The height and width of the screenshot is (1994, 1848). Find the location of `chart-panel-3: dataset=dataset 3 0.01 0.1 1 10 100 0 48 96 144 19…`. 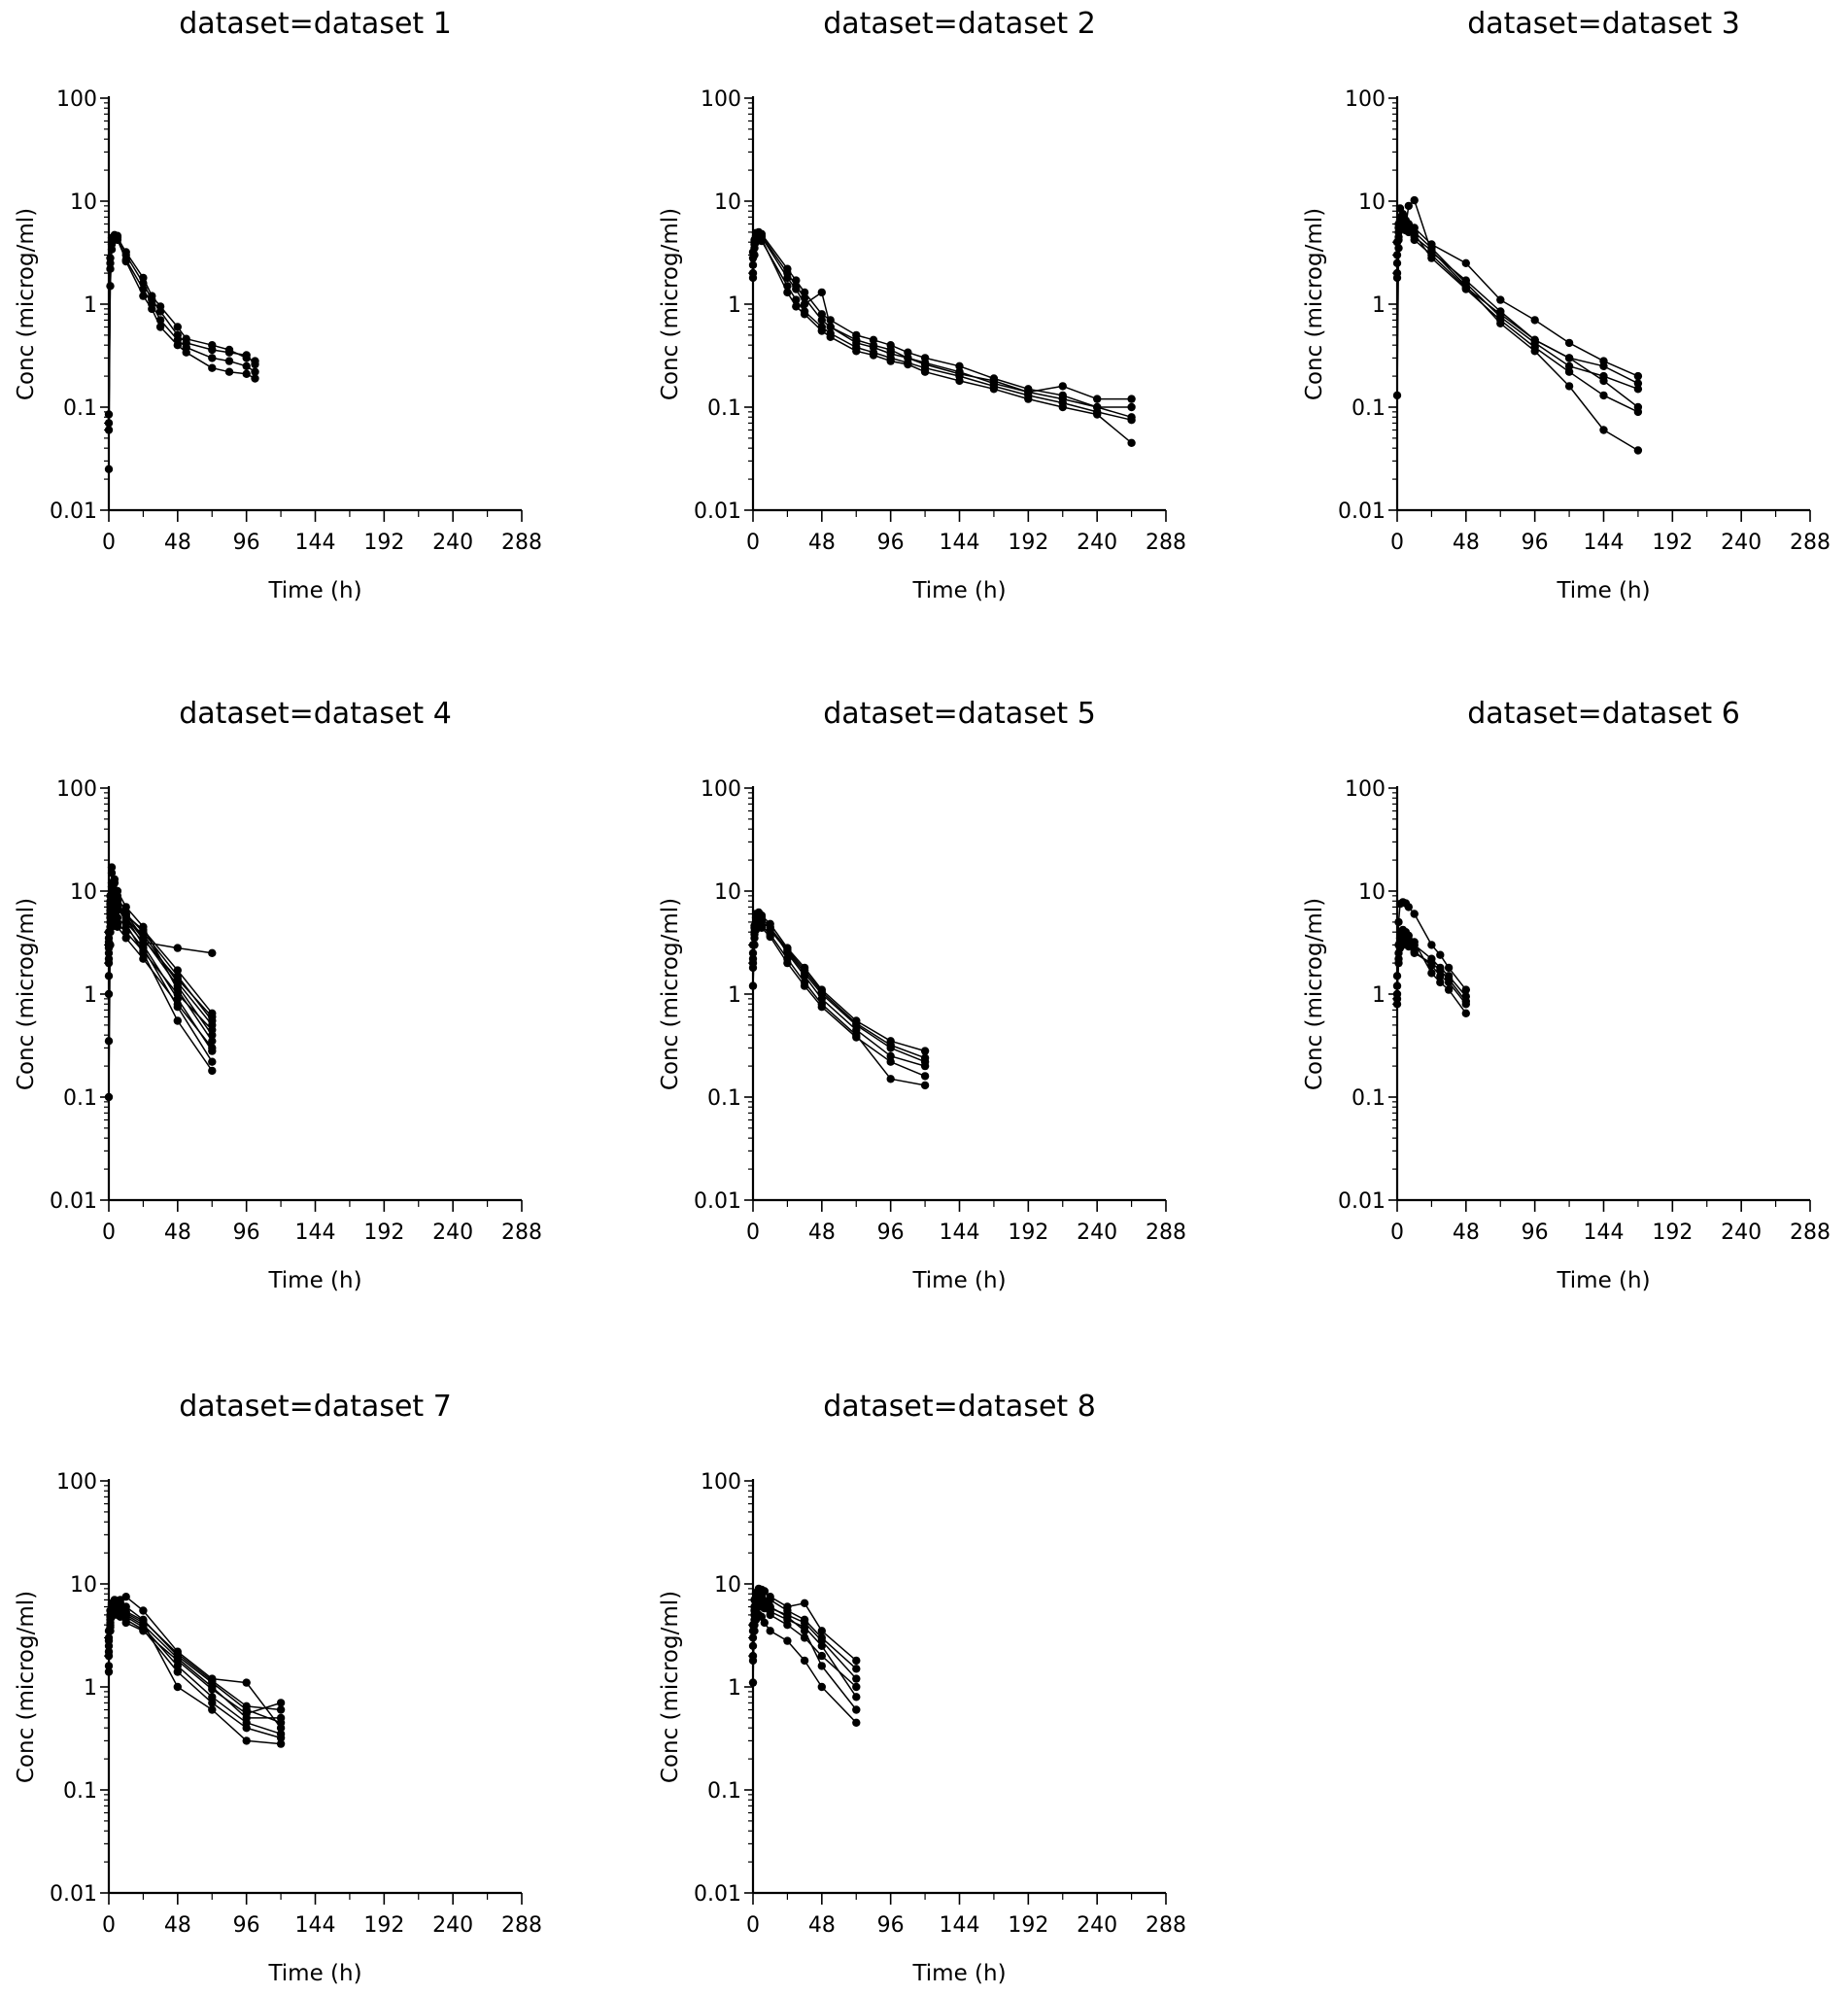

chart-panel-3: dataset=dataset 3 0.01 0.1 1 10 100 0 48 96 144 19… is located at coordinates (1566, 305).